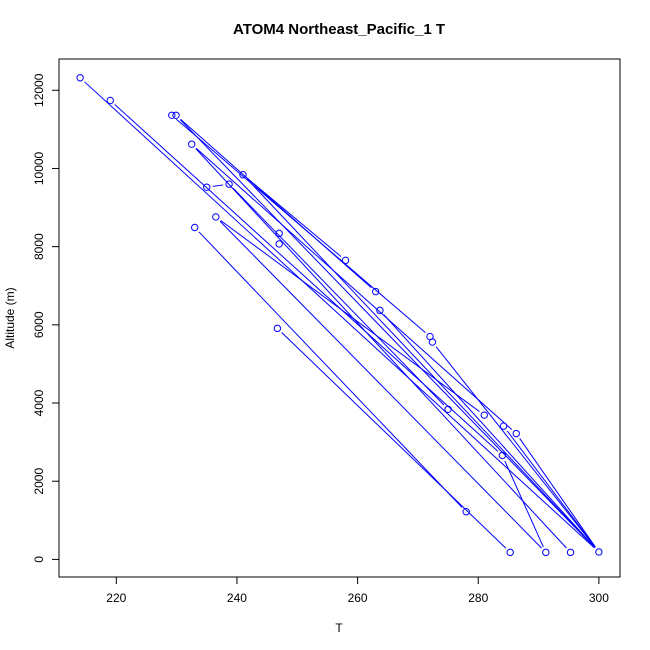 This screenshot has width=650, height=650. I want to click on x-axis-label: T, so click(339, 628).